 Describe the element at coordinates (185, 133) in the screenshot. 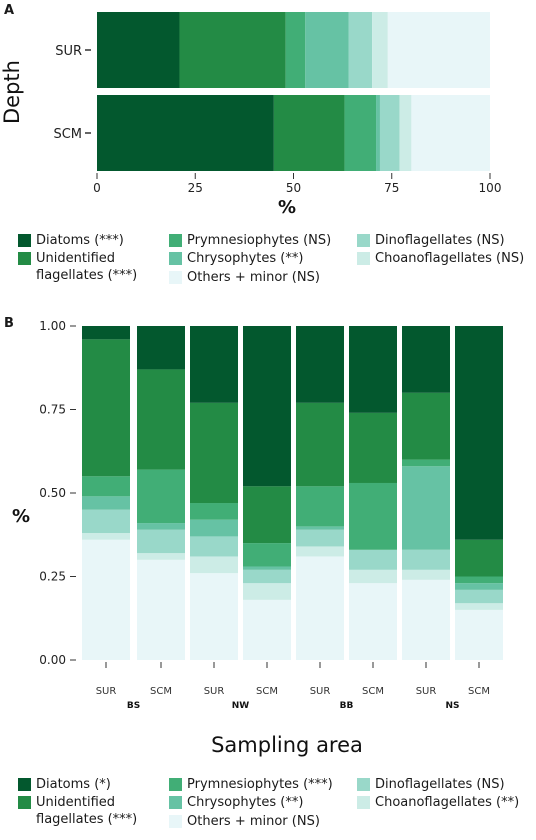

I see `bar-a-scm-diatoms` at that location.